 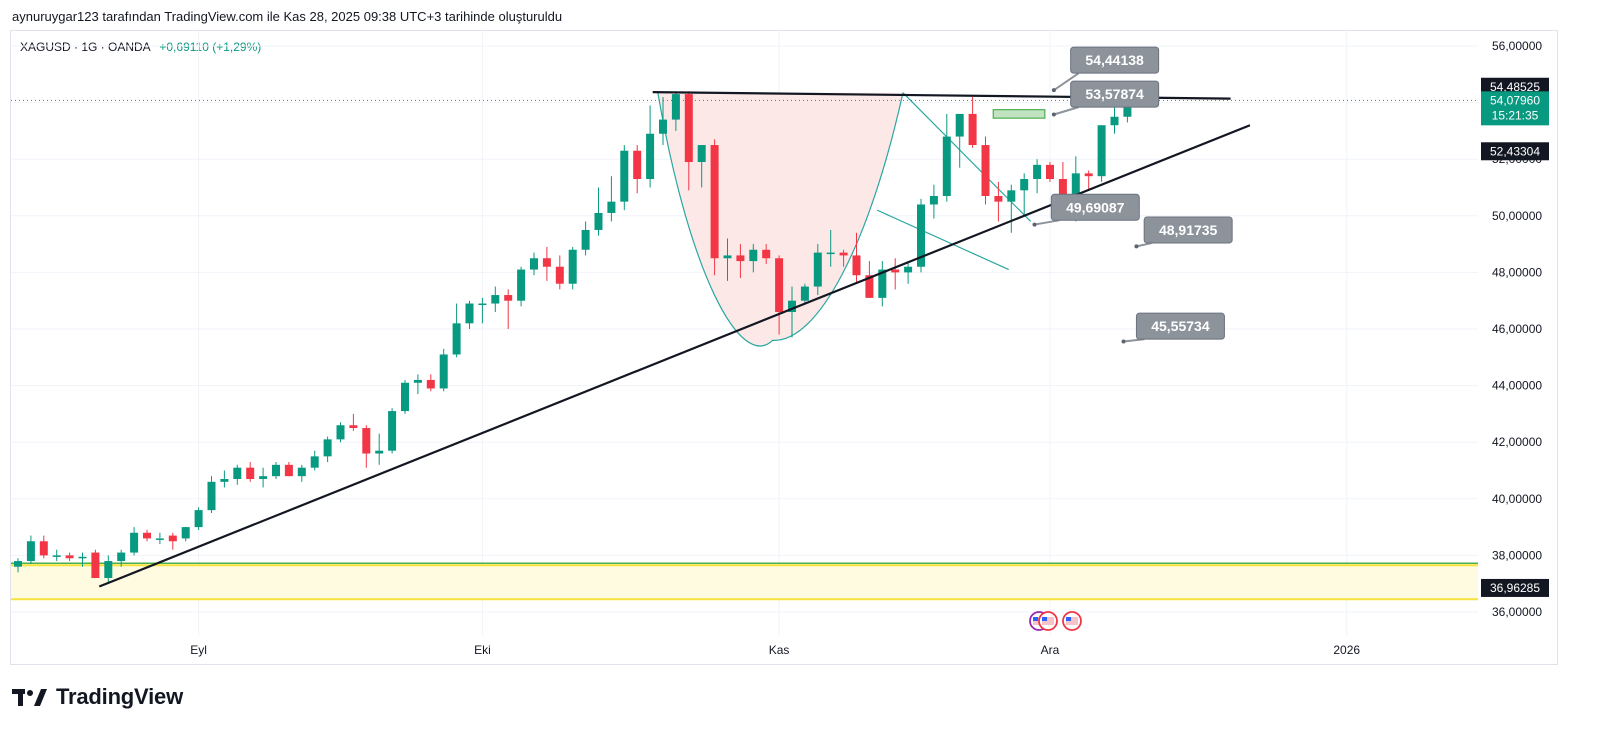 What do you see at coordinates (942, 240) in the screenshot?
I see `flag-lower-line` at bounding box center [942, 240].